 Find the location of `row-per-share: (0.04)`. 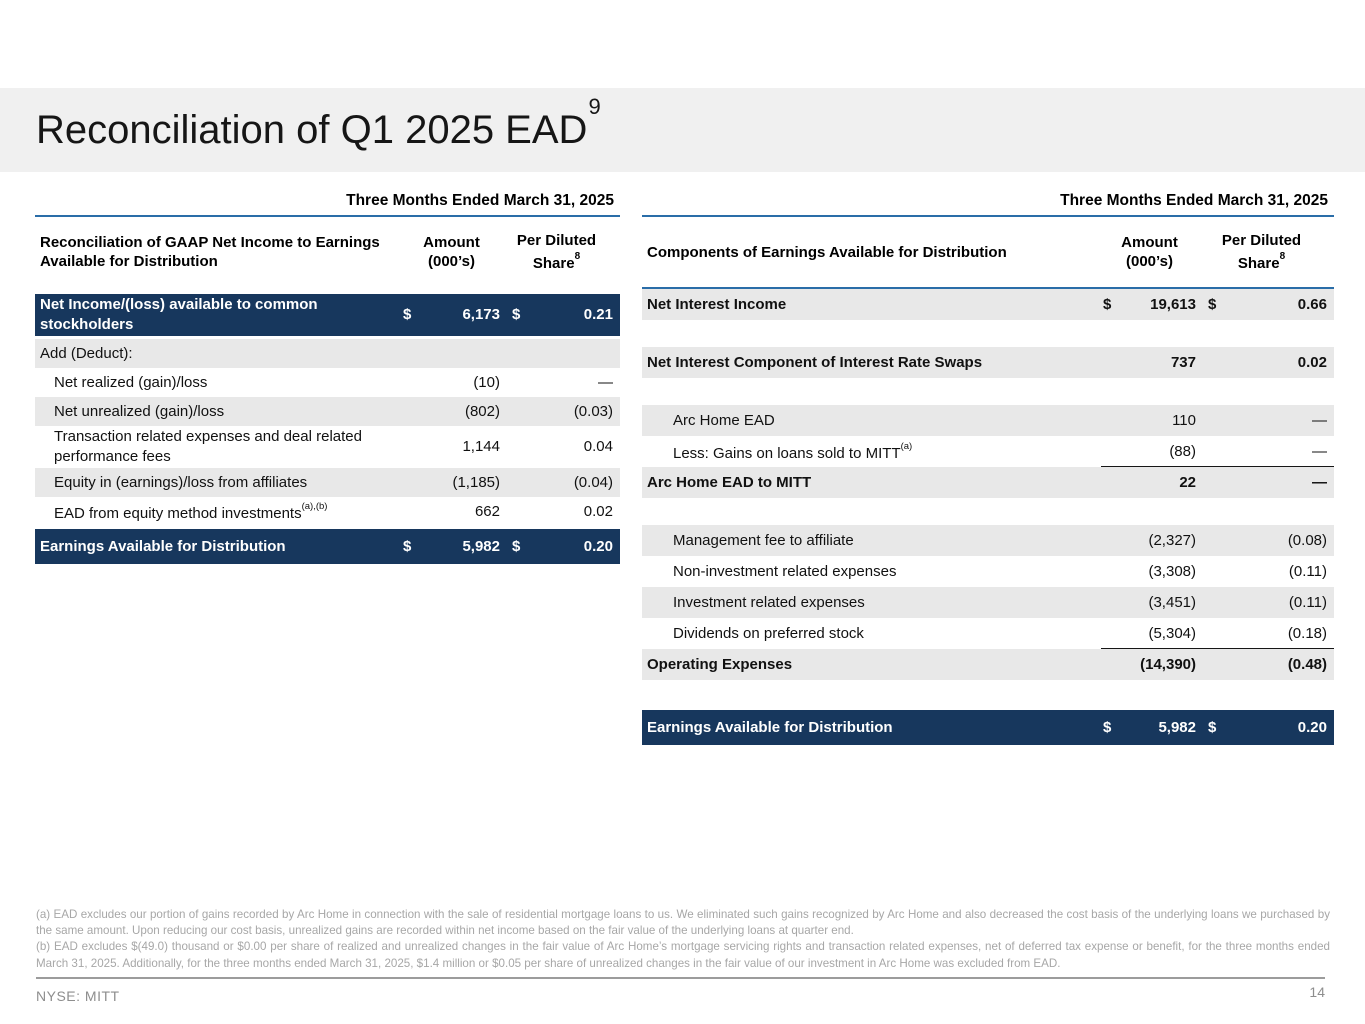

row-per-share: (0.04) is located at coordinates (593, 482).